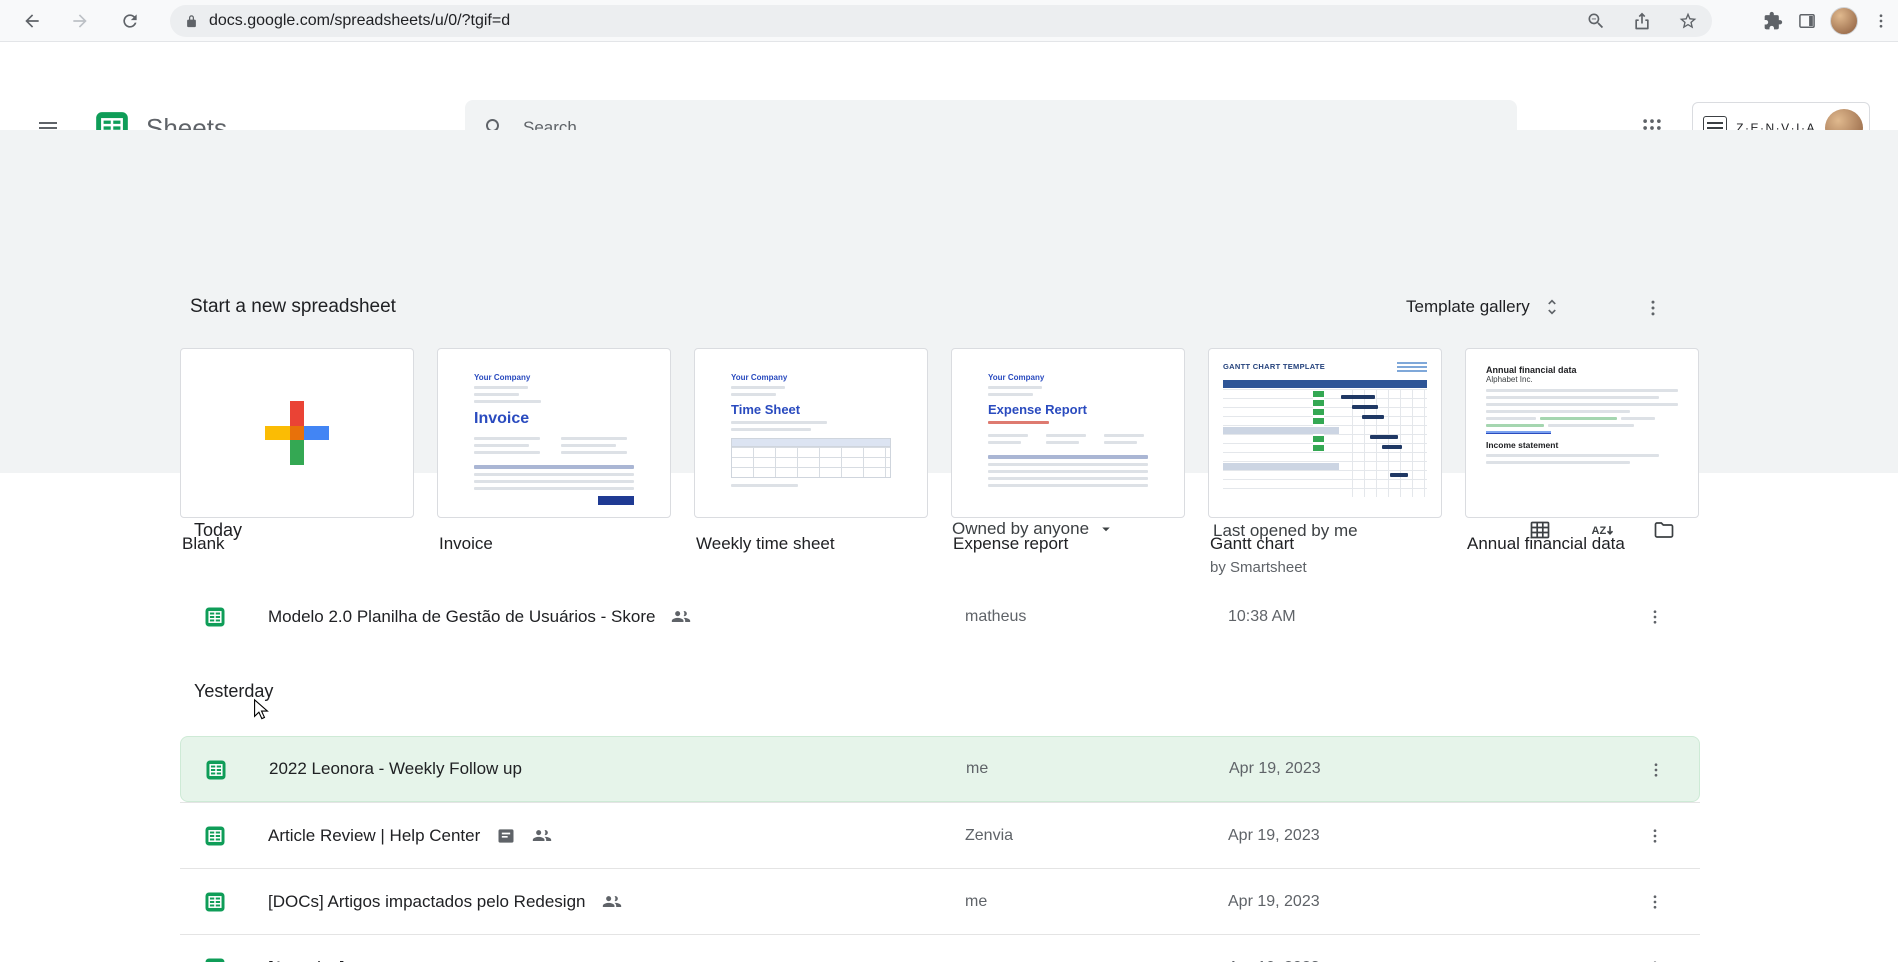  What do you see at coordinates (941, 21) in the screenshot?
I see `url-bar: docs.google.com/spreadsheets/u/0/?tgif=d` at bounding box center [941, 21].